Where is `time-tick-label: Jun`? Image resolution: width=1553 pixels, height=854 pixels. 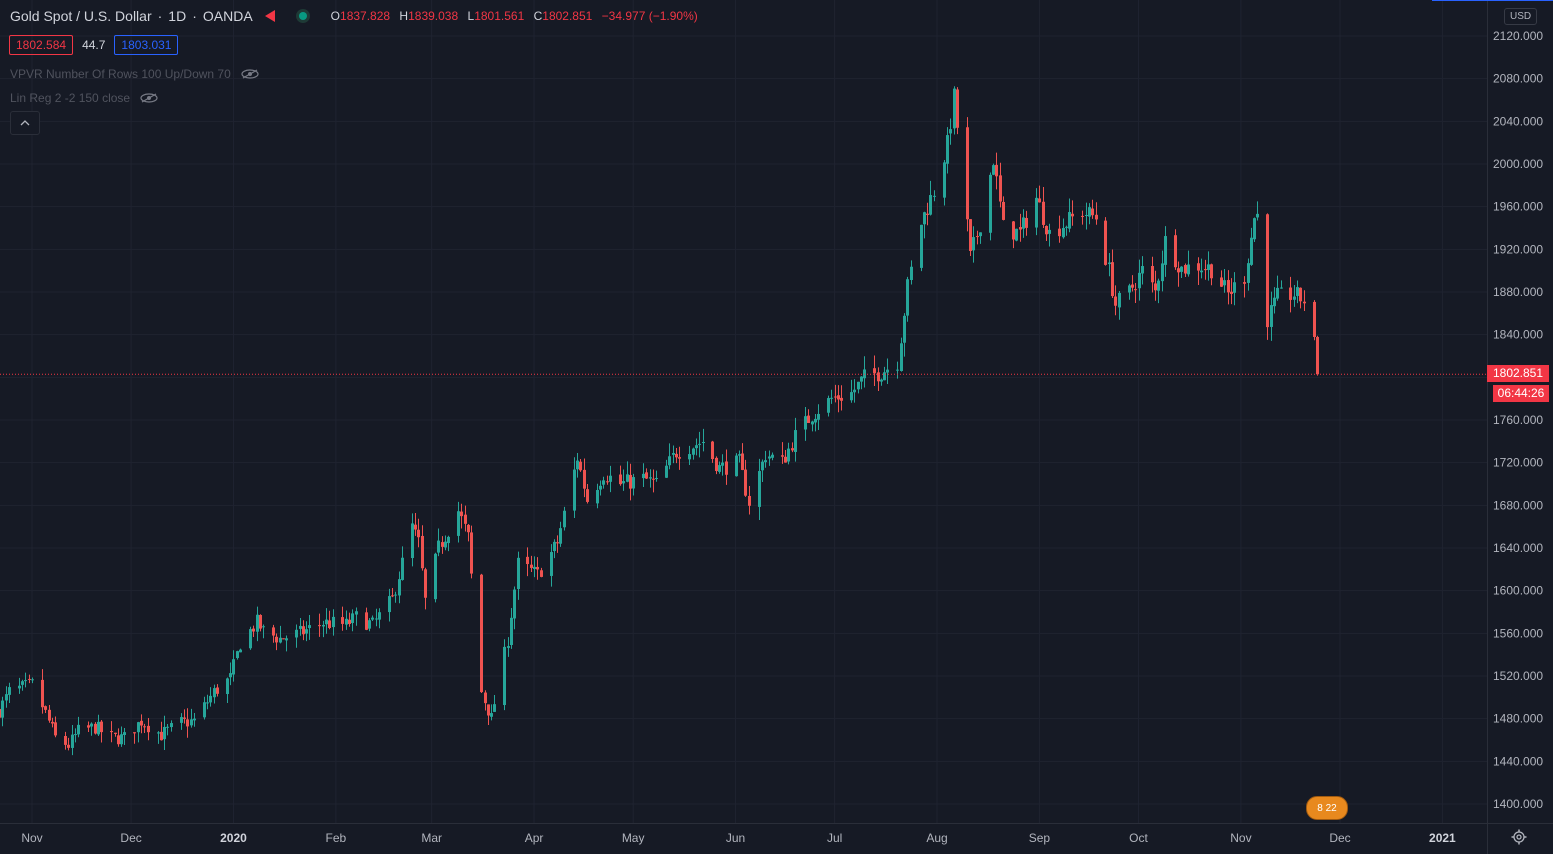
time-tick-label: Jun is located at coordinates (735, 838).